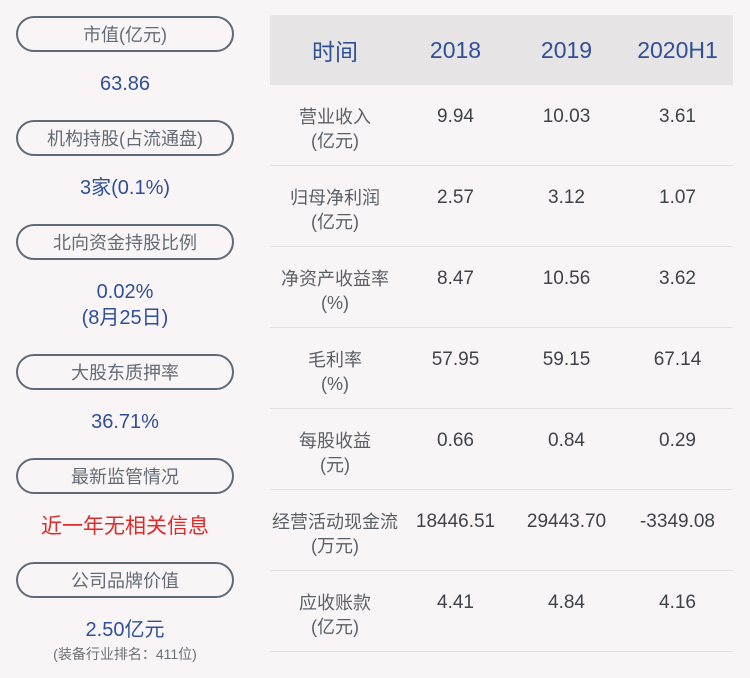 This screenshot has width=750, height=678. Describe the element at coordinates (125, 630) in the screenshot. I see `brand-value-value: 2.50亿元` at that location.